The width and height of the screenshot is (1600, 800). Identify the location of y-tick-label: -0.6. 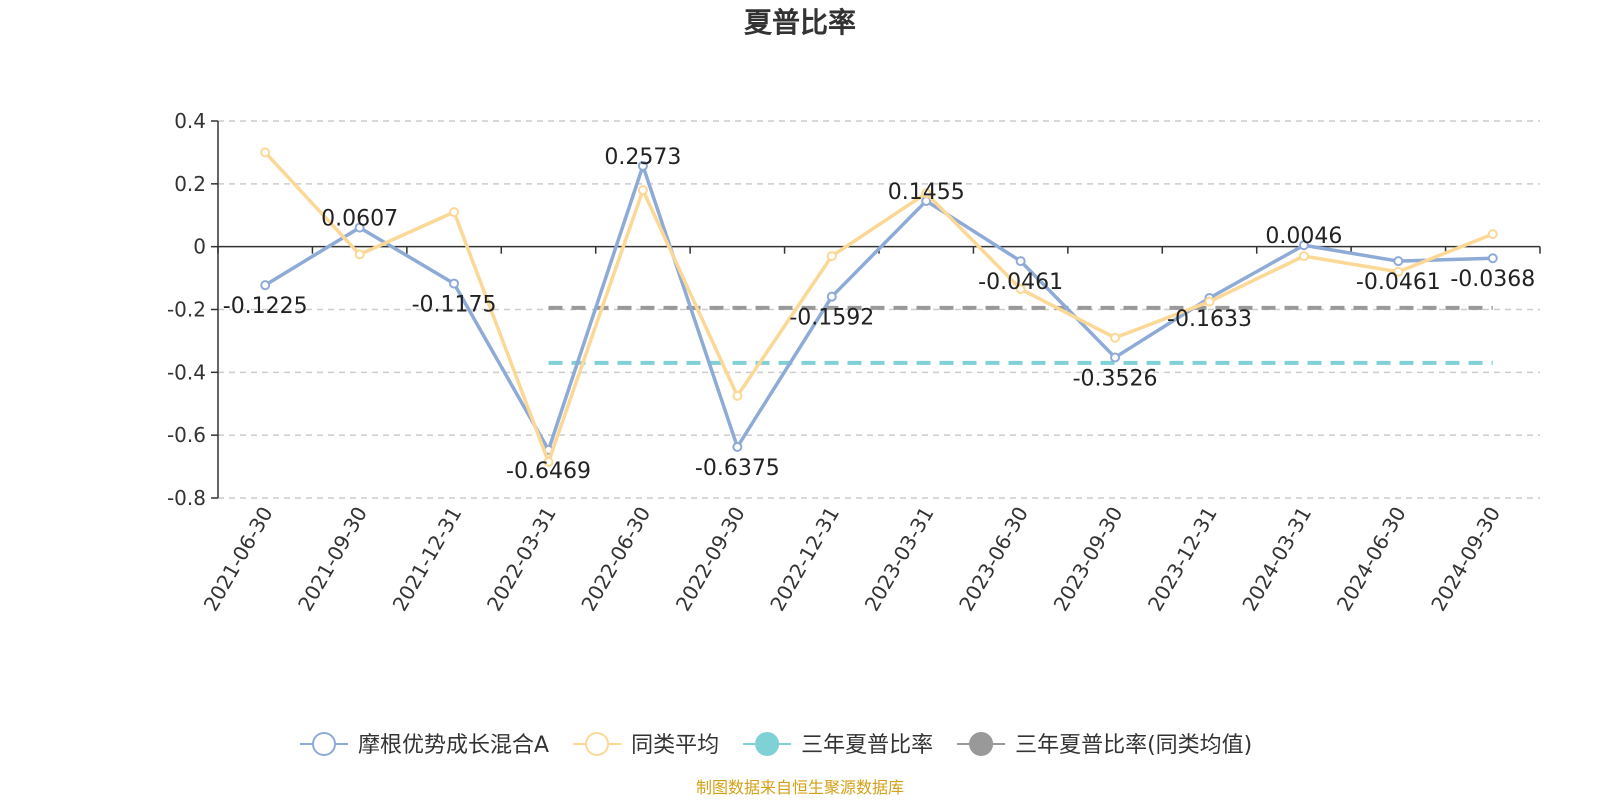
(186, 435).